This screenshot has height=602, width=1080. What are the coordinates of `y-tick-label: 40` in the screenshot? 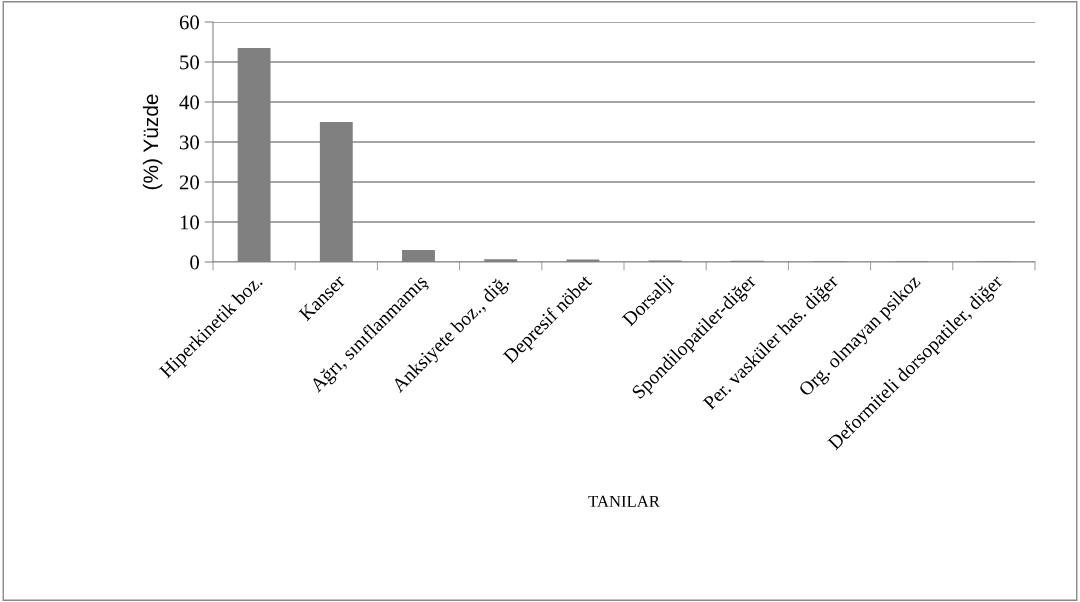 It's located at (189, 102).